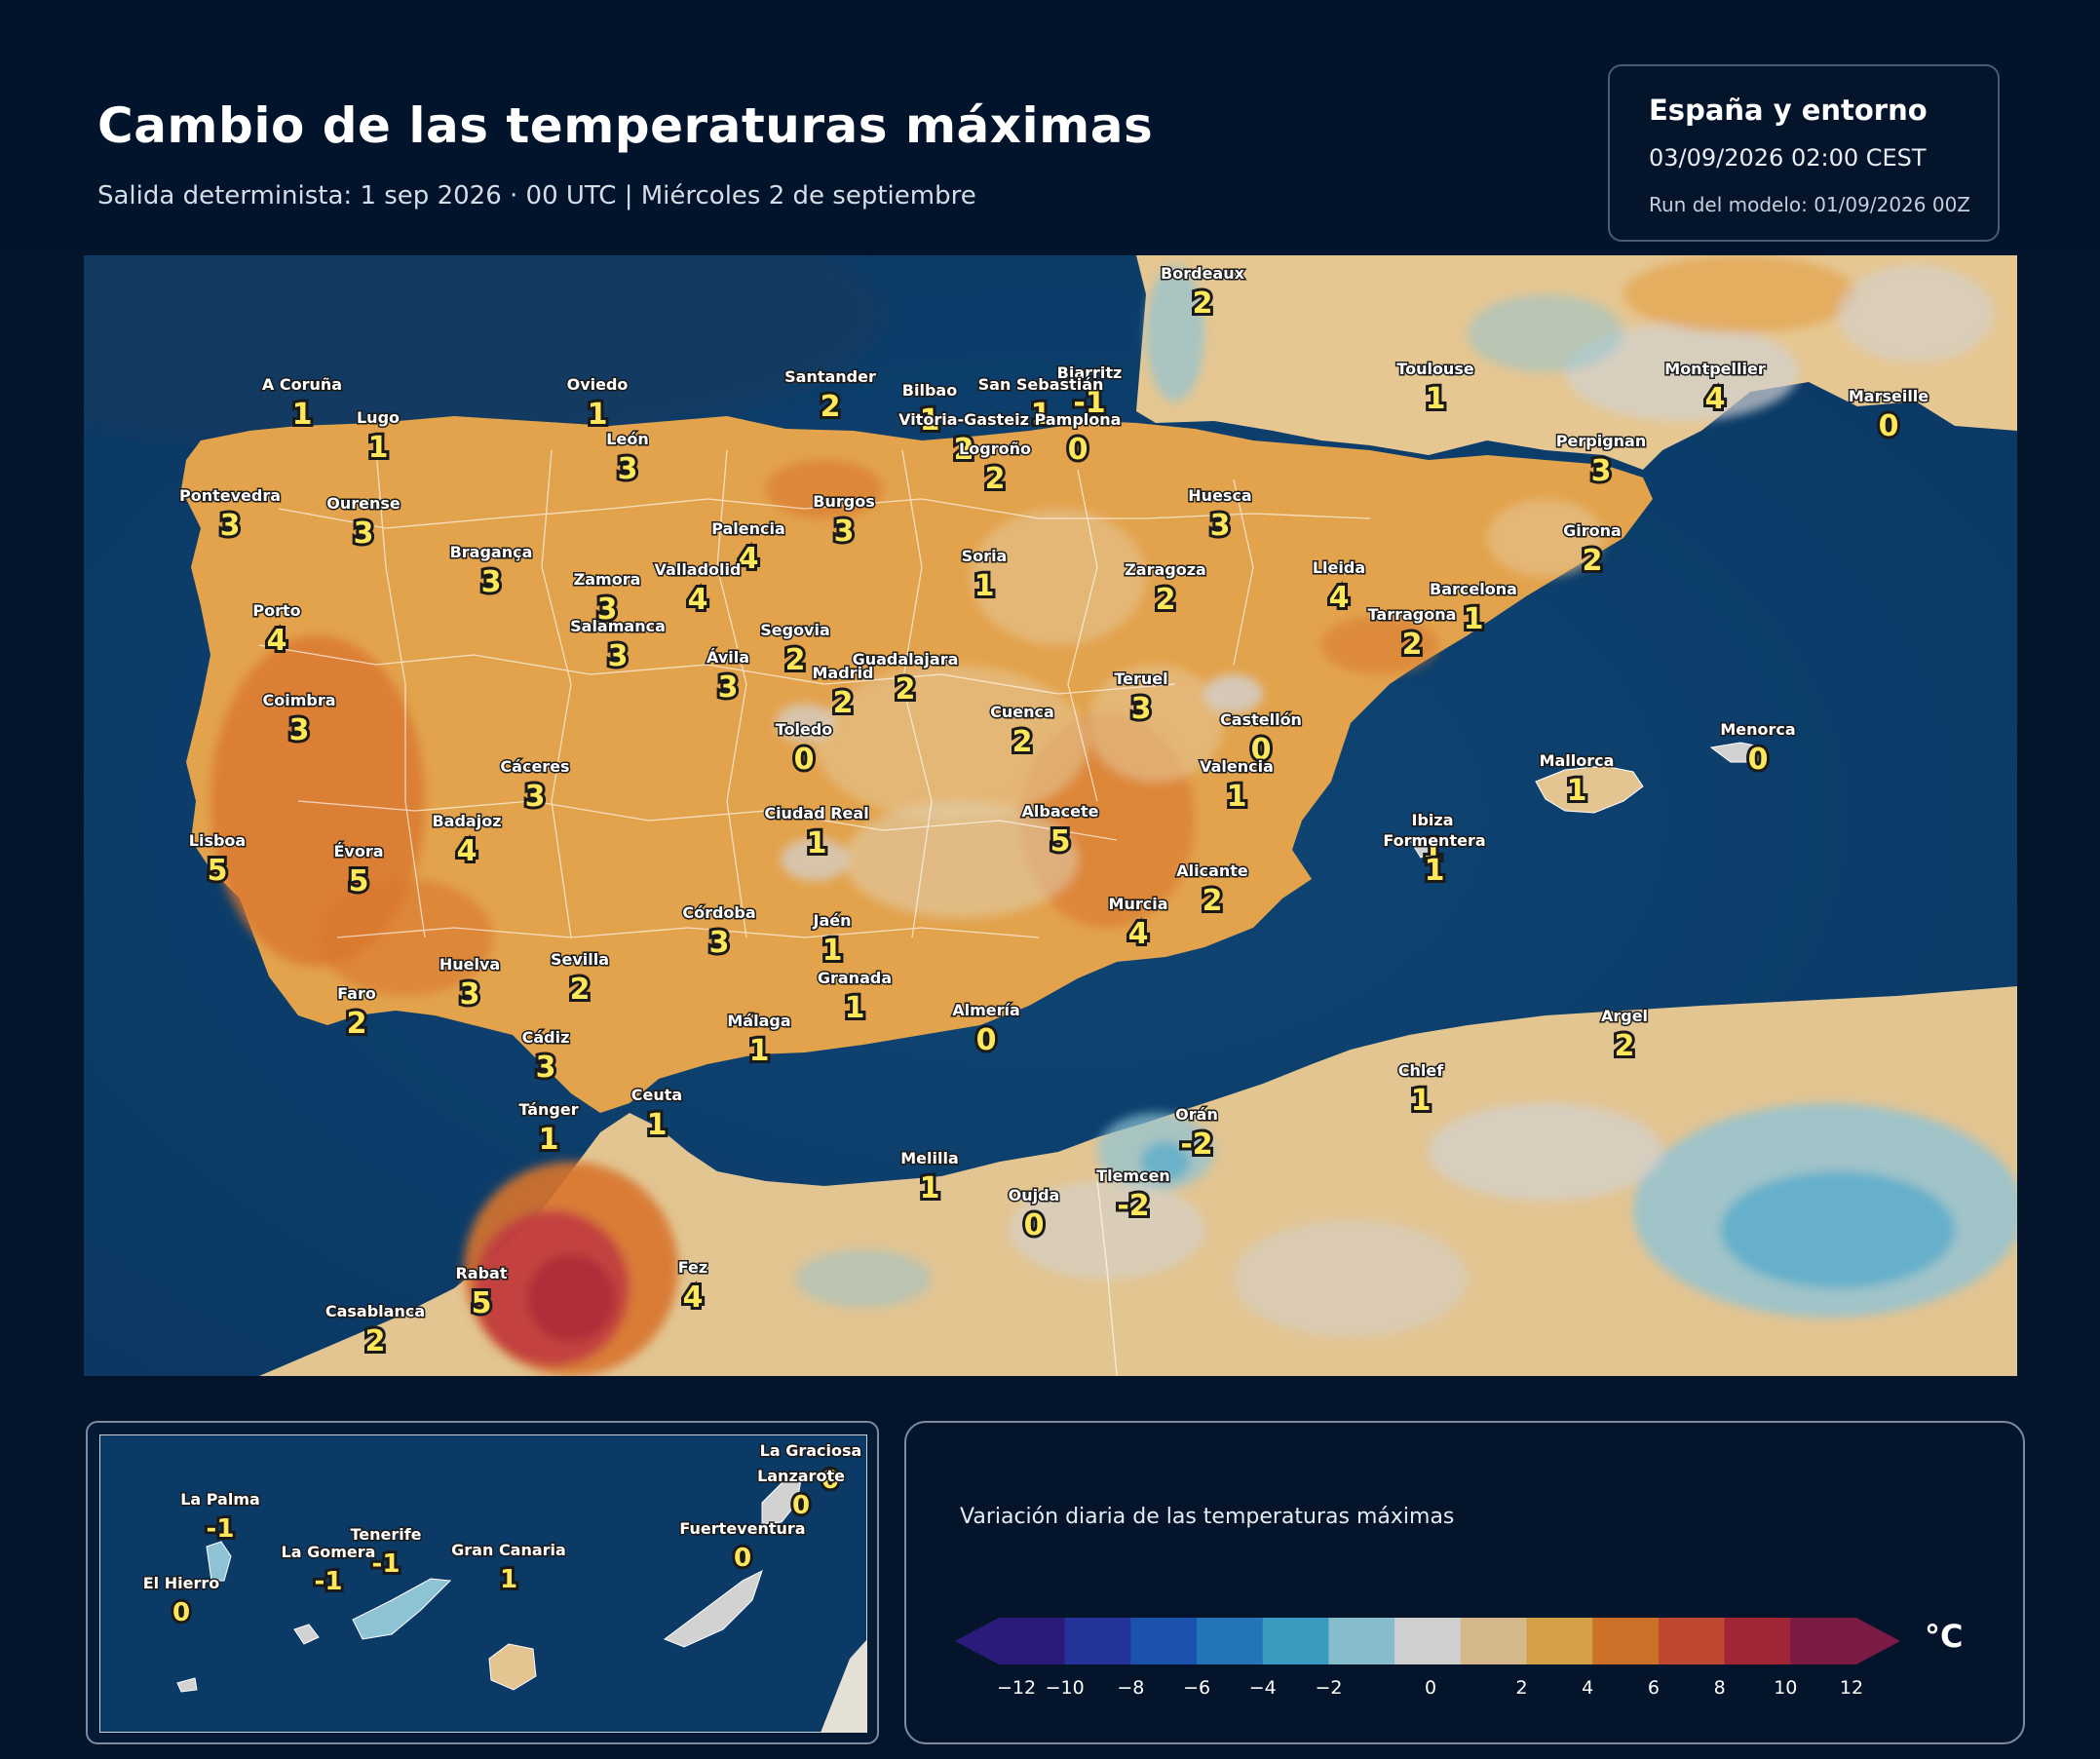  I want to click on island-la-palma, so click(219, 1561).